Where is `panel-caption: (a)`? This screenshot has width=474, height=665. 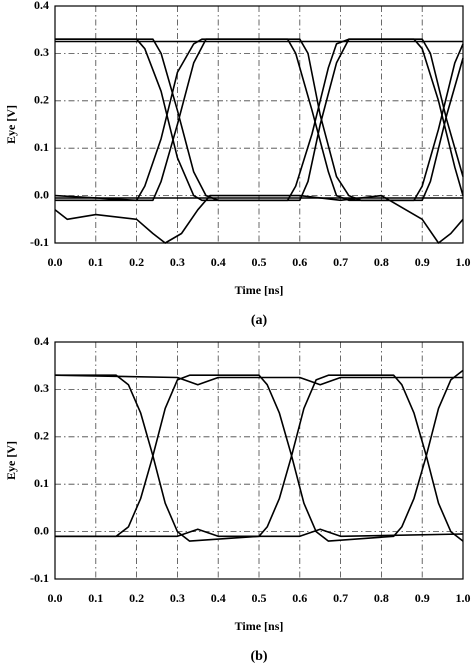 panel-caption: (a) is located at coordinates (259, 320).